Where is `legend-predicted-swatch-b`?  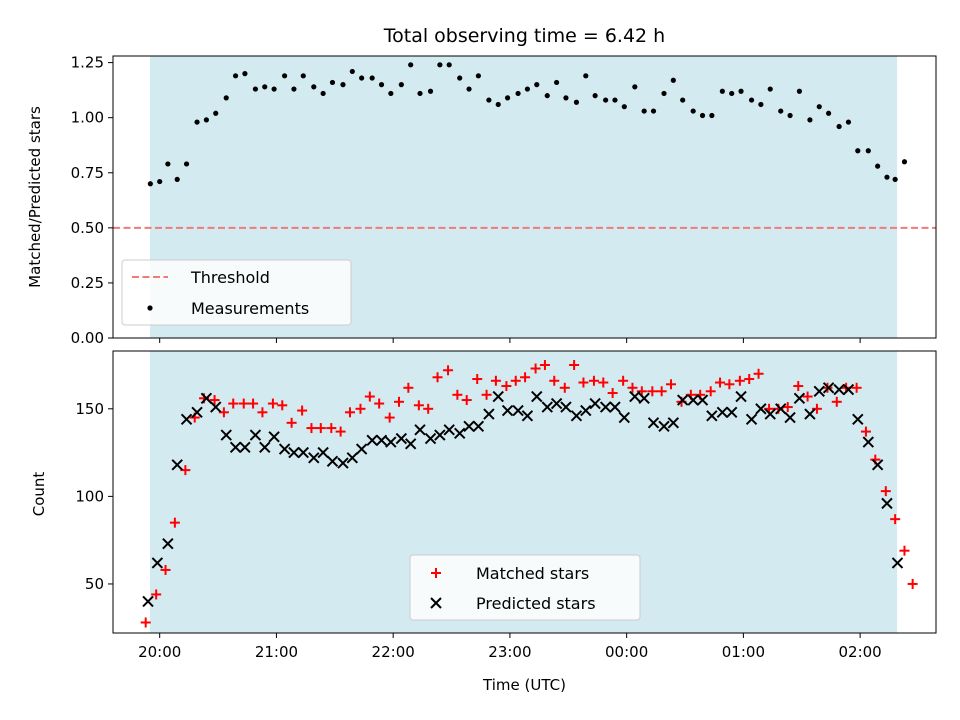 legend-predicted-swatch-b is located at coordinates (436, 603).